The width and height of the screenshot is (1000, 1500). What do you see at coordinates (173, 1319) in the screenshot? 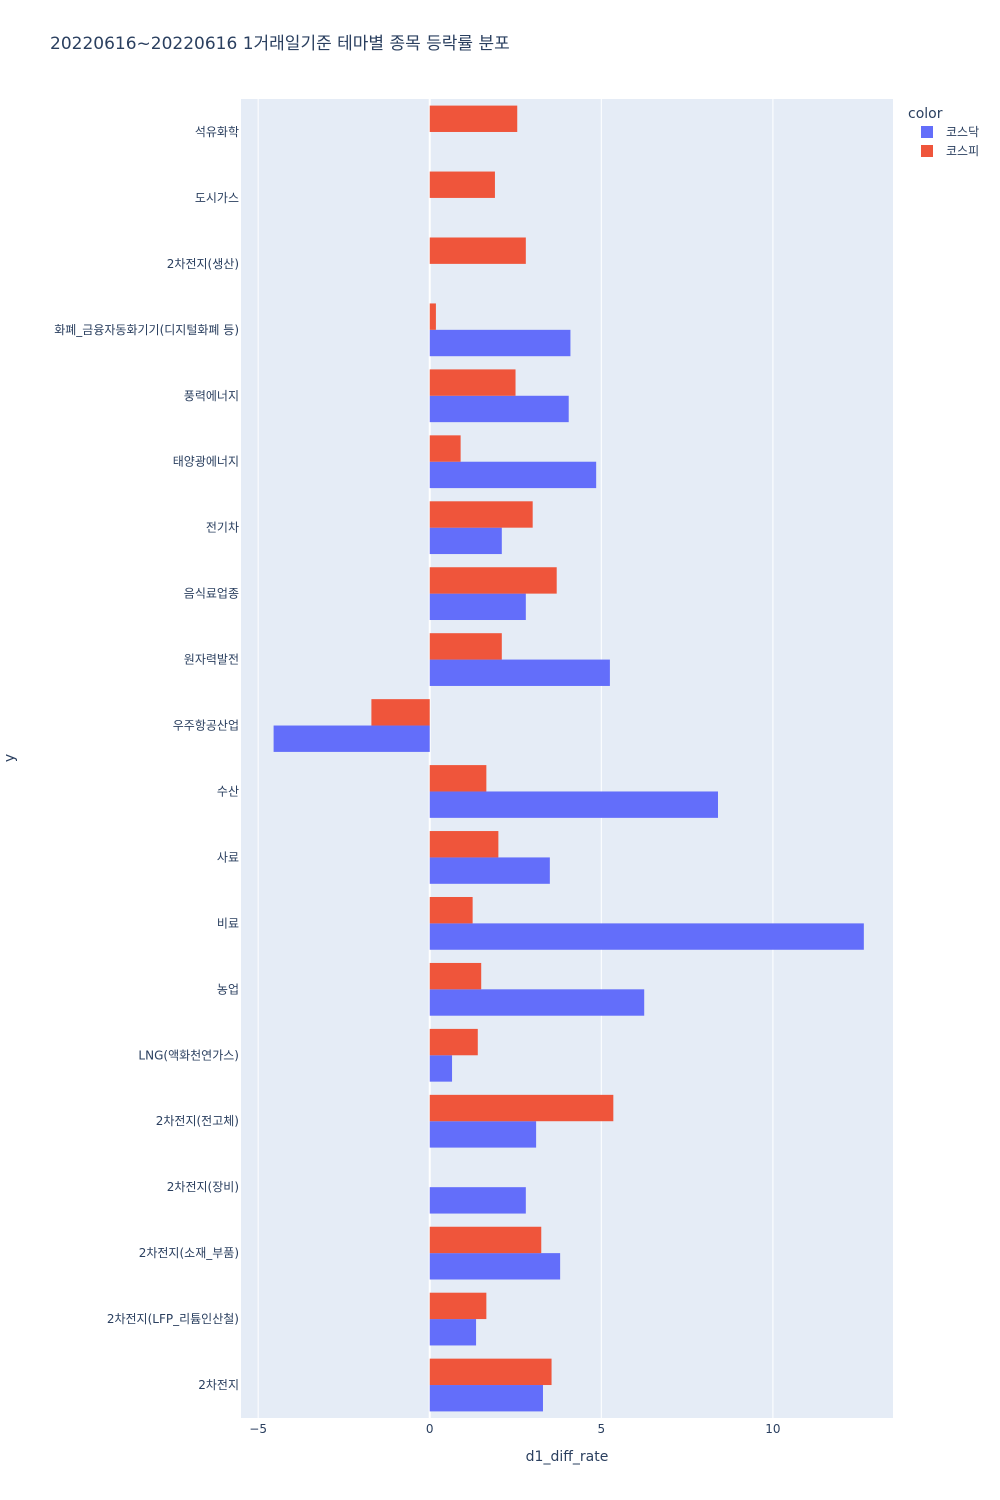
I see `y-tick-label: 2차전지(LFP_리튬인산철)` at bounding box center [173, 1319].